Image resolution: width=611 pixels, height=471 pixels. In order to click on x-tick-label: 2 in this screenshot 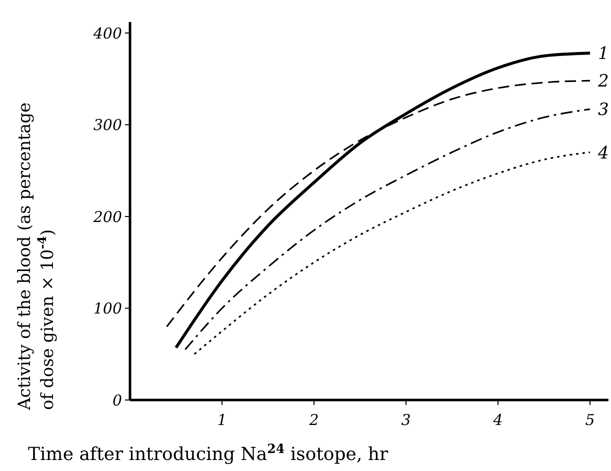, I will do `click(313, 420)`.